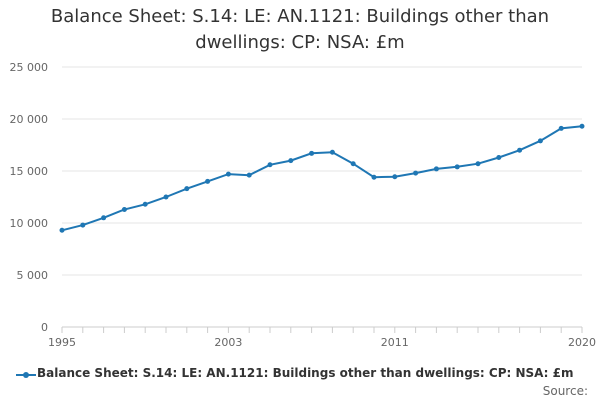 Image resolution: width=600 pixels, height=400 pixels. What do you see at coordinates (29, 119) in the screenshot?
I see `y-tick-label: 20 000` at bounding box center [29, 119].